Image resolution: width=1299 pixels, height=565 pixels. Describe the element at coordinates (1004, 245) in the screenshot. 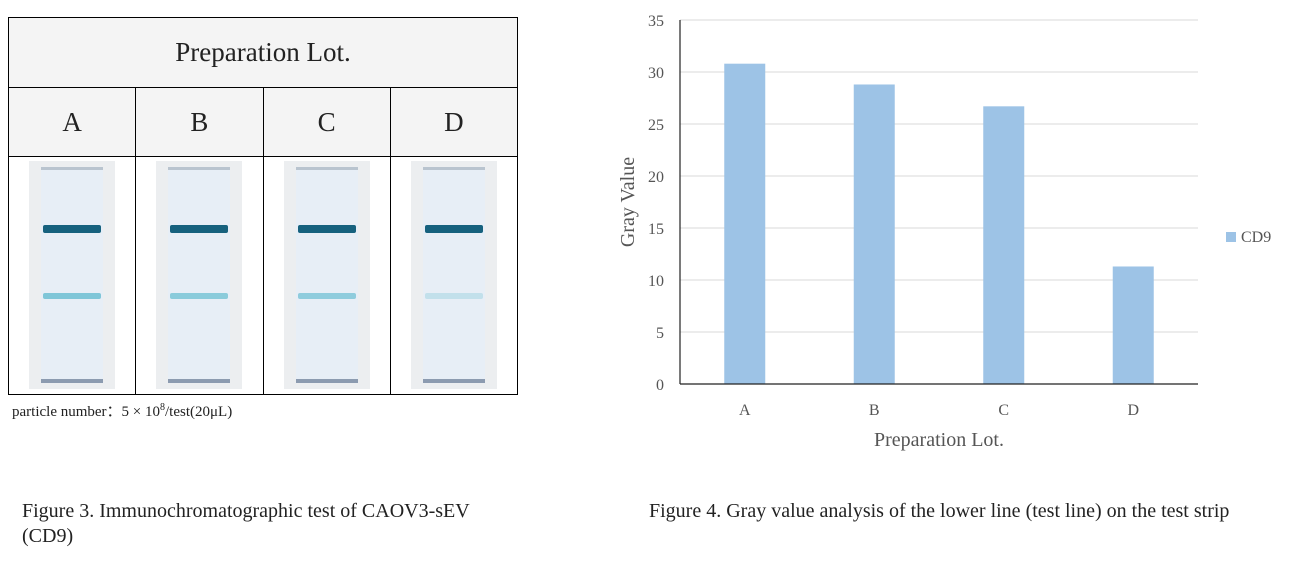

I see `bar-c` at that location.